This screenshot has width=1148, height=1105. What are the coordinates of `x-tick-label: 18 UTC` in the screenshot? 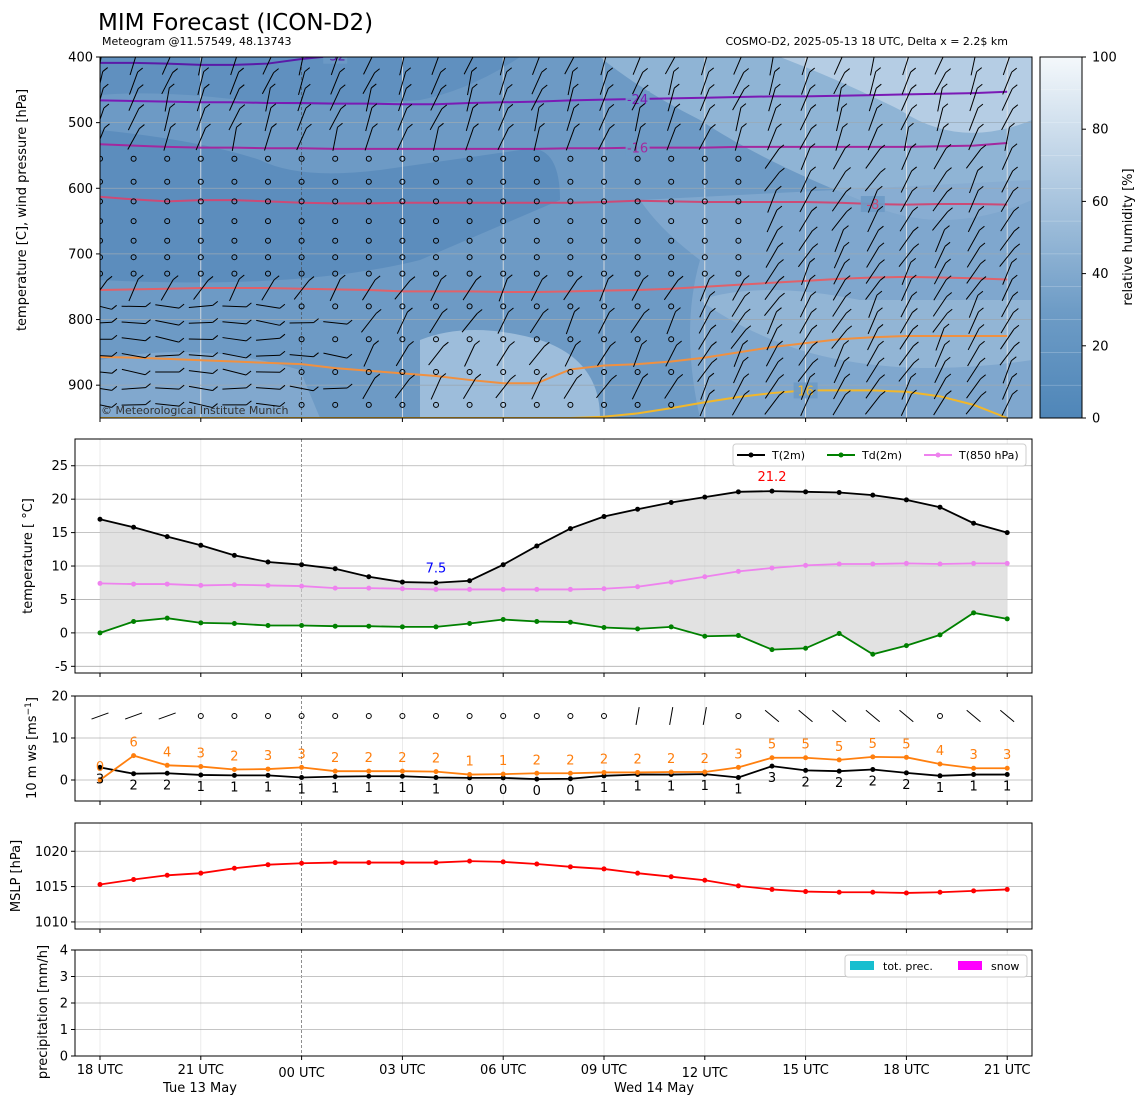 It's located at (906, 1070).